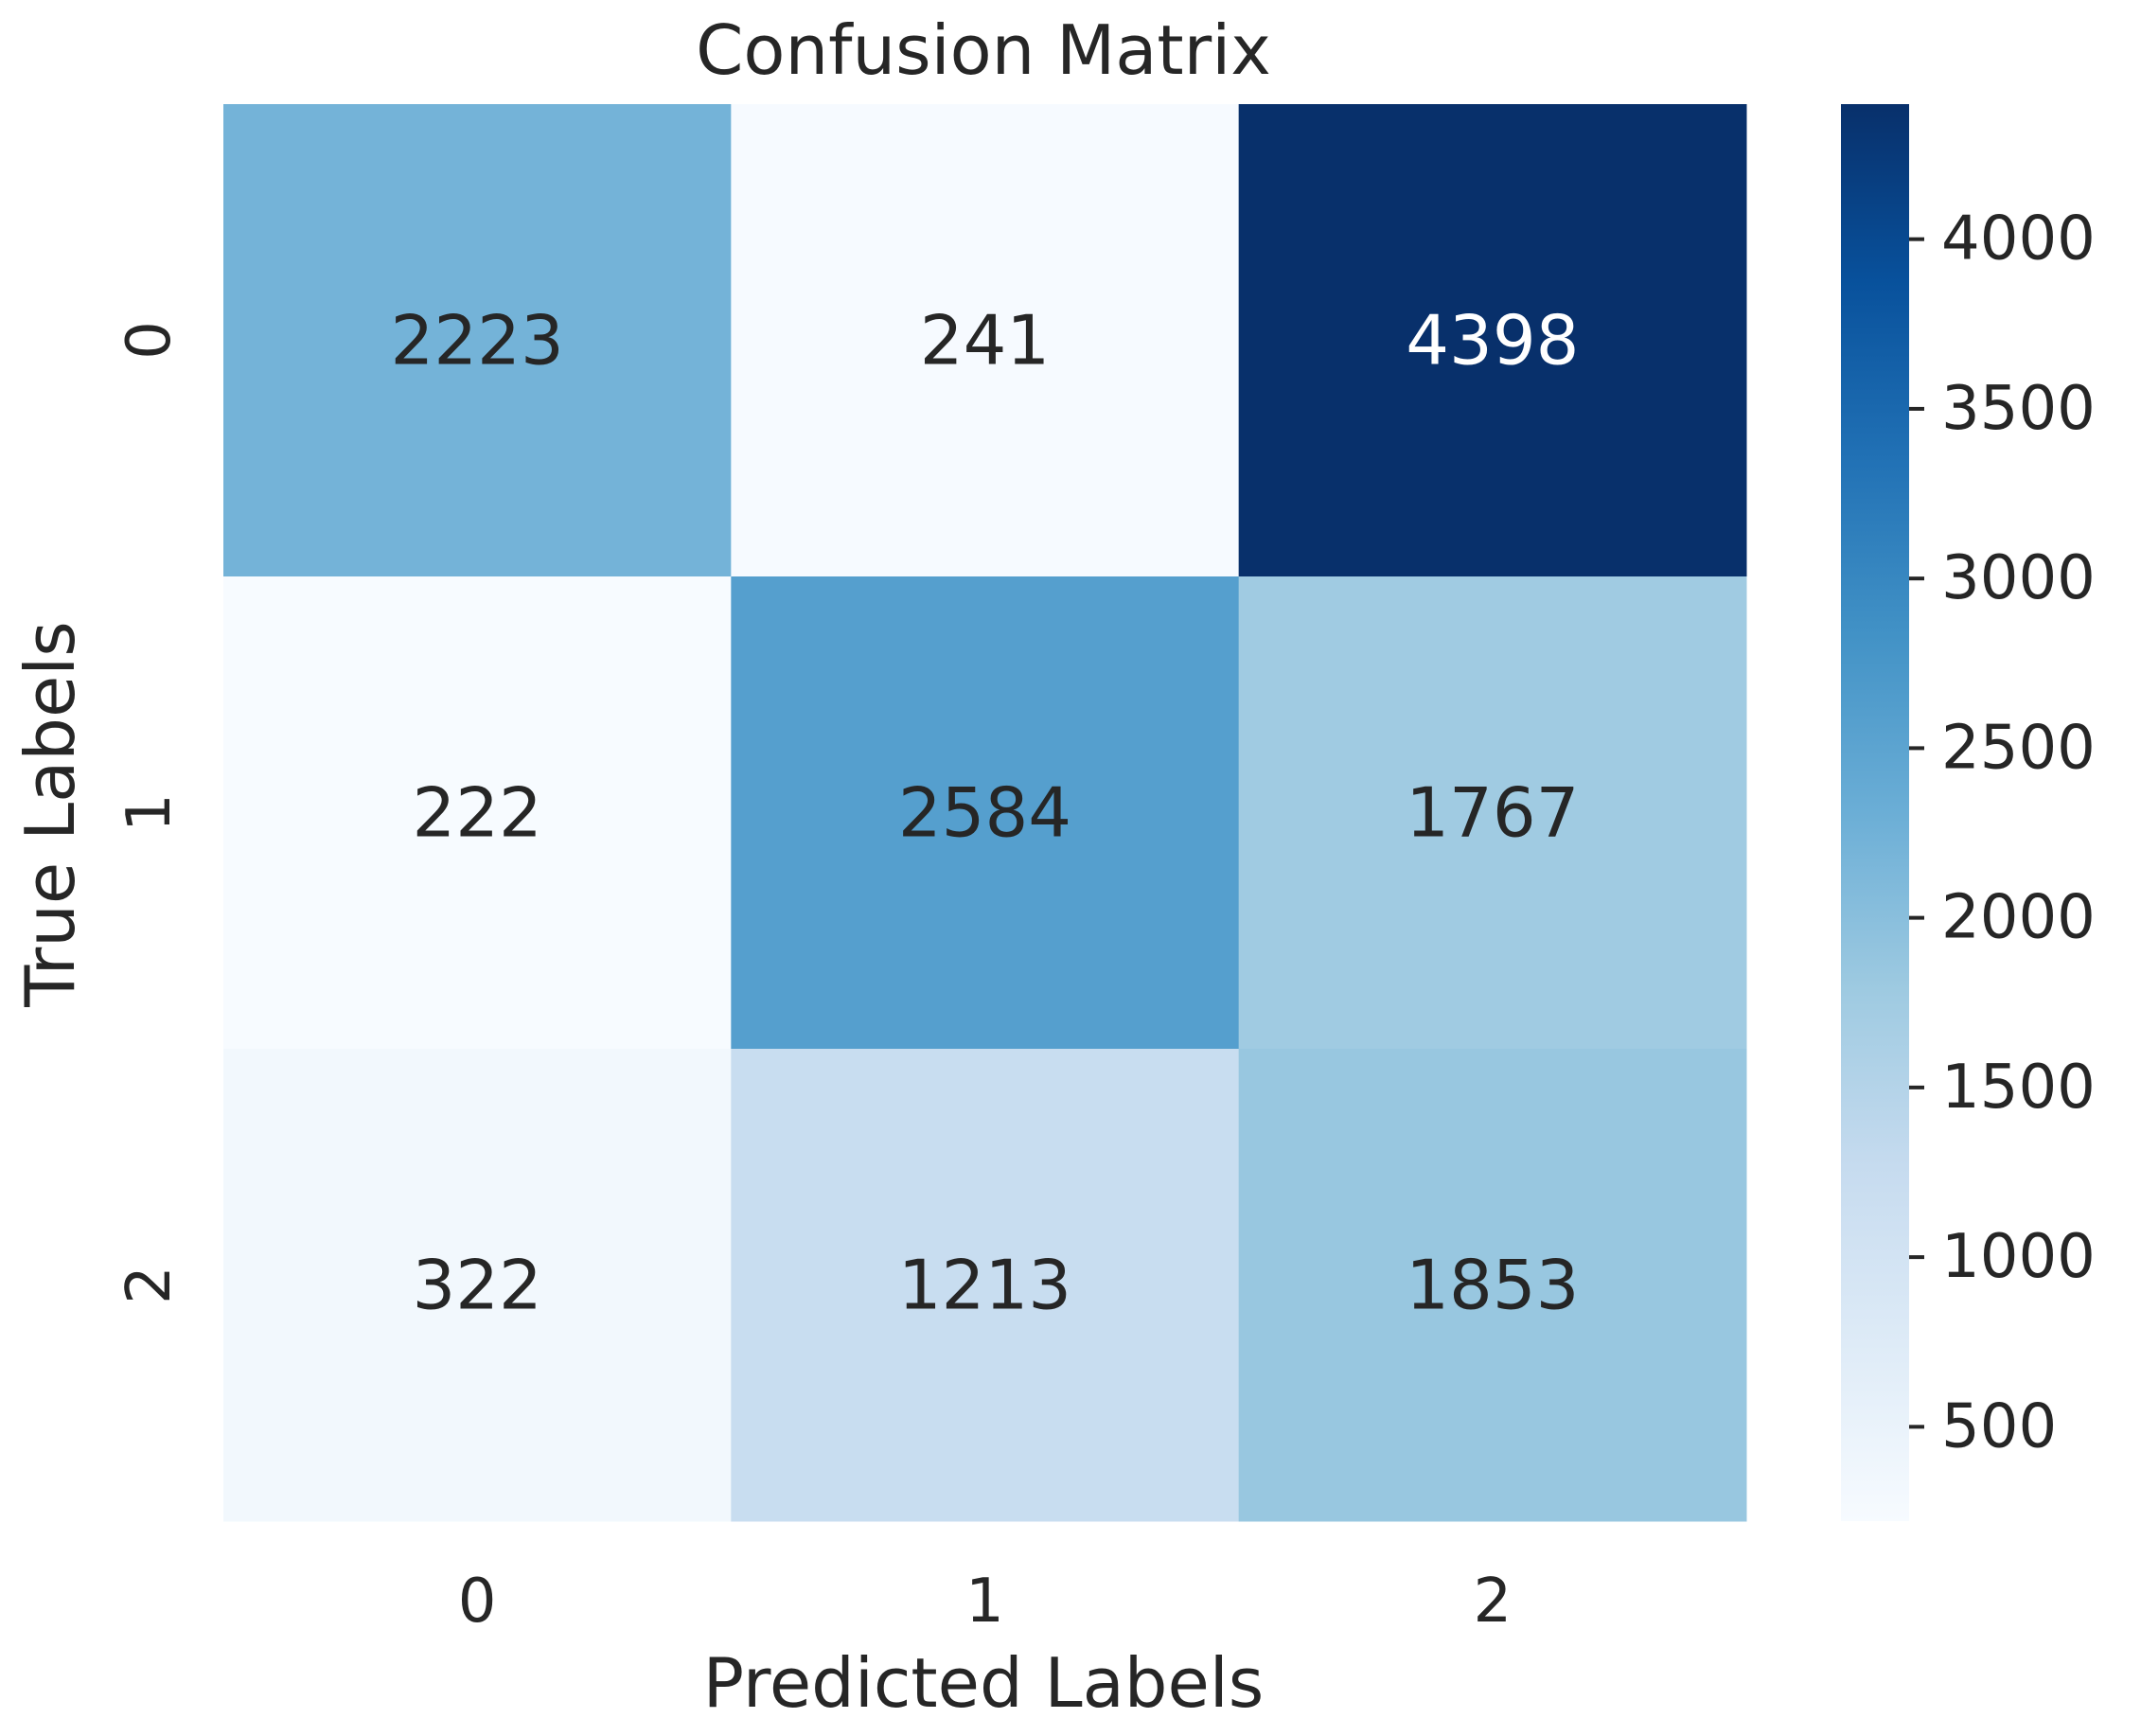  I want to click on colorbar-tick-label-7: 4000, so click(2018, 239).